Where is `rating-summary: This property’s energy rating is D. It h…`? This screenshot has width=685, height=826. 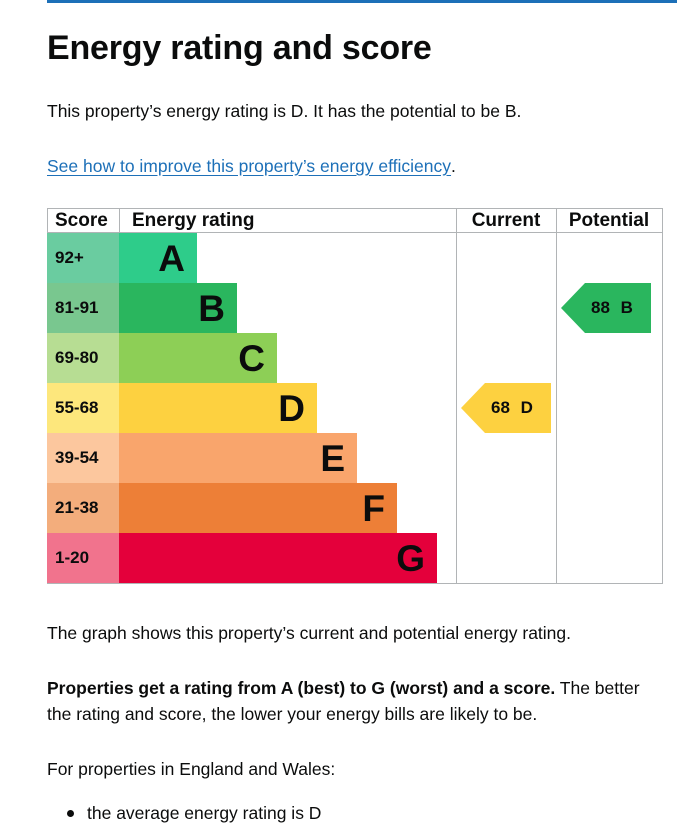
rating-summary: This property’s energy rating is D. It h… is located at coordinates (284, 111).